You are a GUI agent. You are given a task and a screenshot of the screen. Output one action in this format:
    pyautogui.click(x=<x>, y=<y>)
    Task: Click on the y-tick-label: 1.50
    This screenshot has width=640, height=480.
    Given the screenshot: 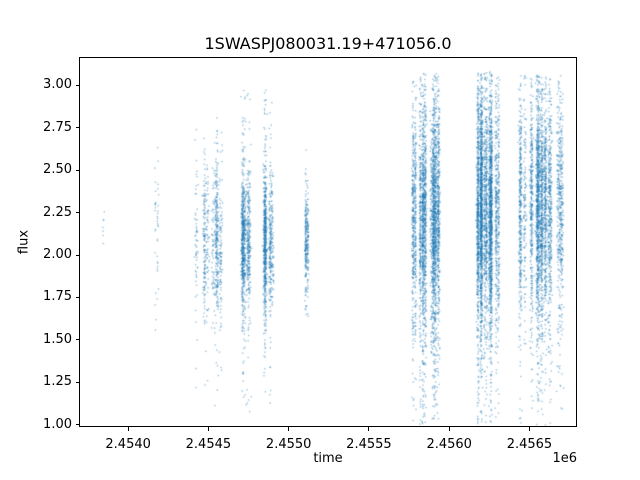 What is the action you would take?
    pyautogui.click(x=57, y=339)
    